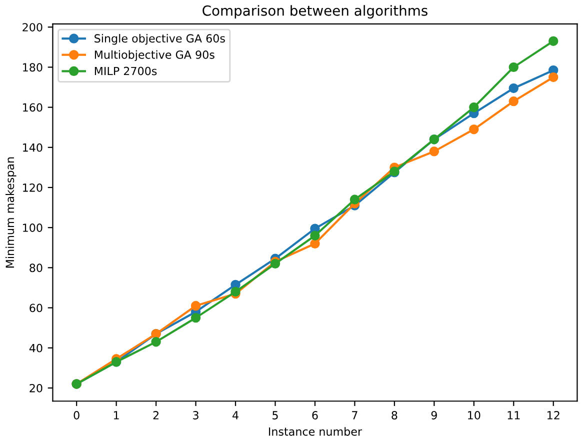  Describe the element at coordinates (514, 415) in the screenshot. I see `x-tick-label: 11` at that location.